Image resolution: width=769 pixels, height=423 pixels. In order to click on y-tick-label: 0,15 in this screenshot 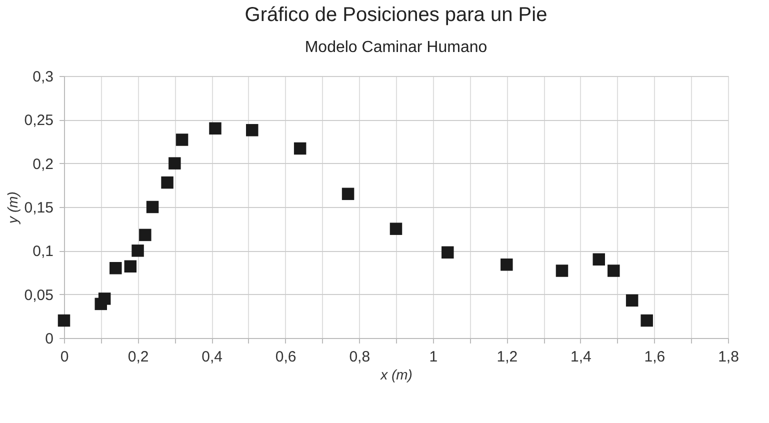, I will do `click(39, 208)`.